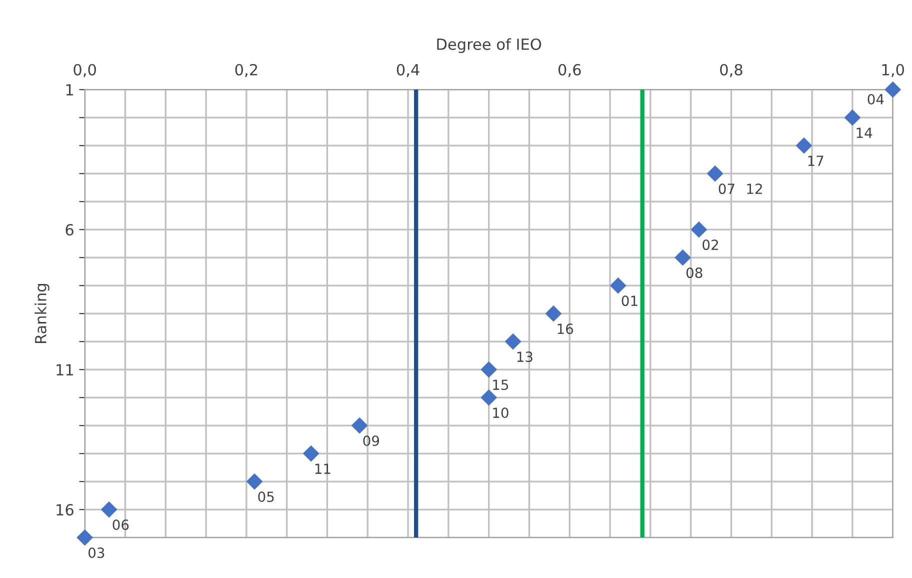 The width and height of the screenshot is (912, 578). Describe the element at coordinates (710, 245) in the screenshot. I see `annotation: 02` at that location.